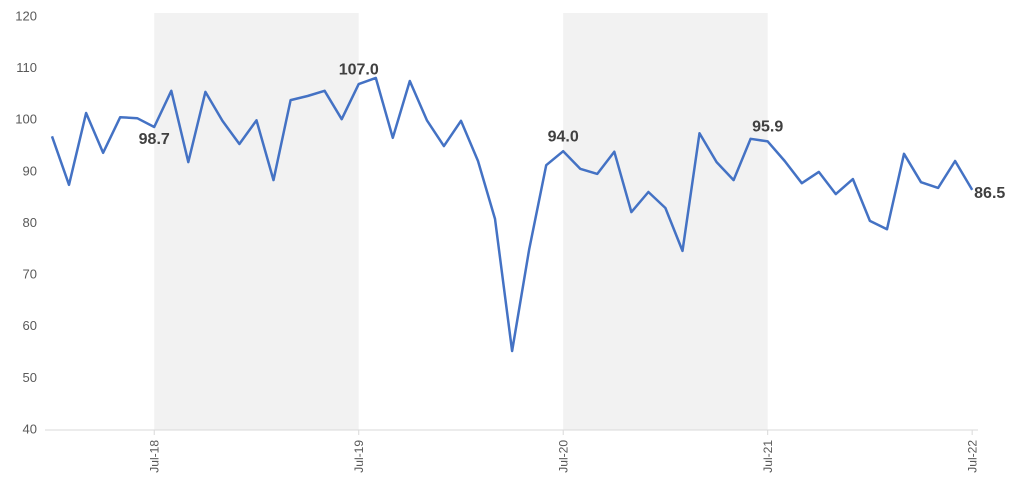  What do you see at coordinates (563, 456) in the screenshot?
I see `x-tick-label: Jul-20` at bounding box center [563, 456].